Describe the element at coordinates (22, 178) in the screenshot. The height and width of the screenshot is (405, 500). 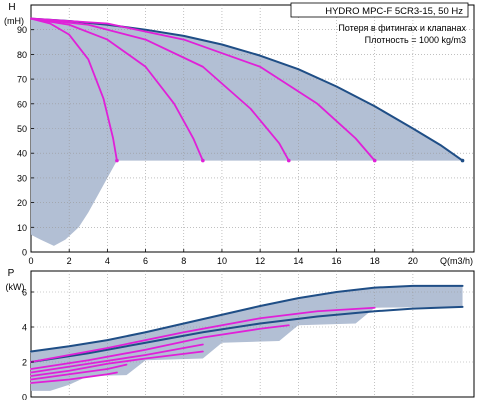
I see `ytick-label-0-30: 30` at that location.